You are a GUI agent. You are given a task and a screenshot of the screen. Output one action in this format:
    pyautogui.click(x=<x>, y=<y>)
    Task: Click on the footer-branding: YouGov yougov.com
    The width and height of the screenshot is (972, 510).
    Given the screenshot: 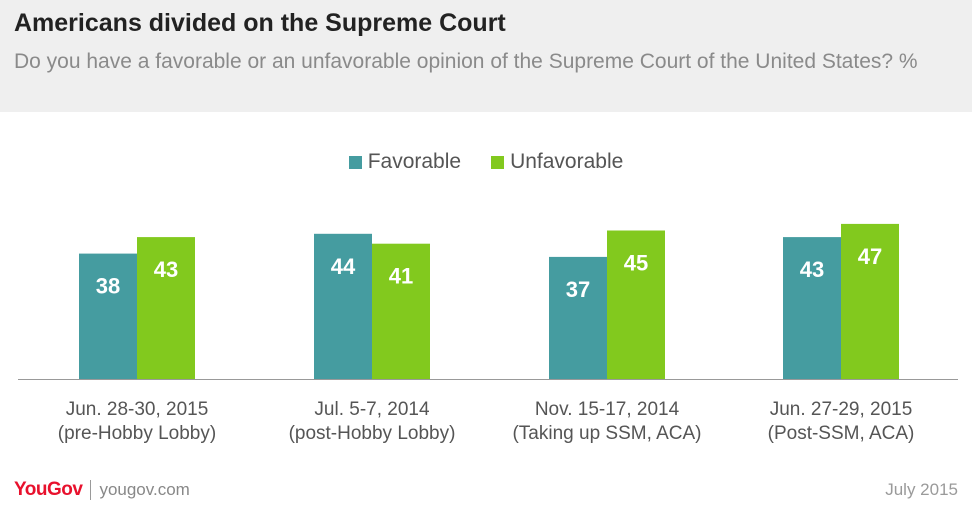 What is the action you would take?
    pyautogui.click(x=102, y=490)
    